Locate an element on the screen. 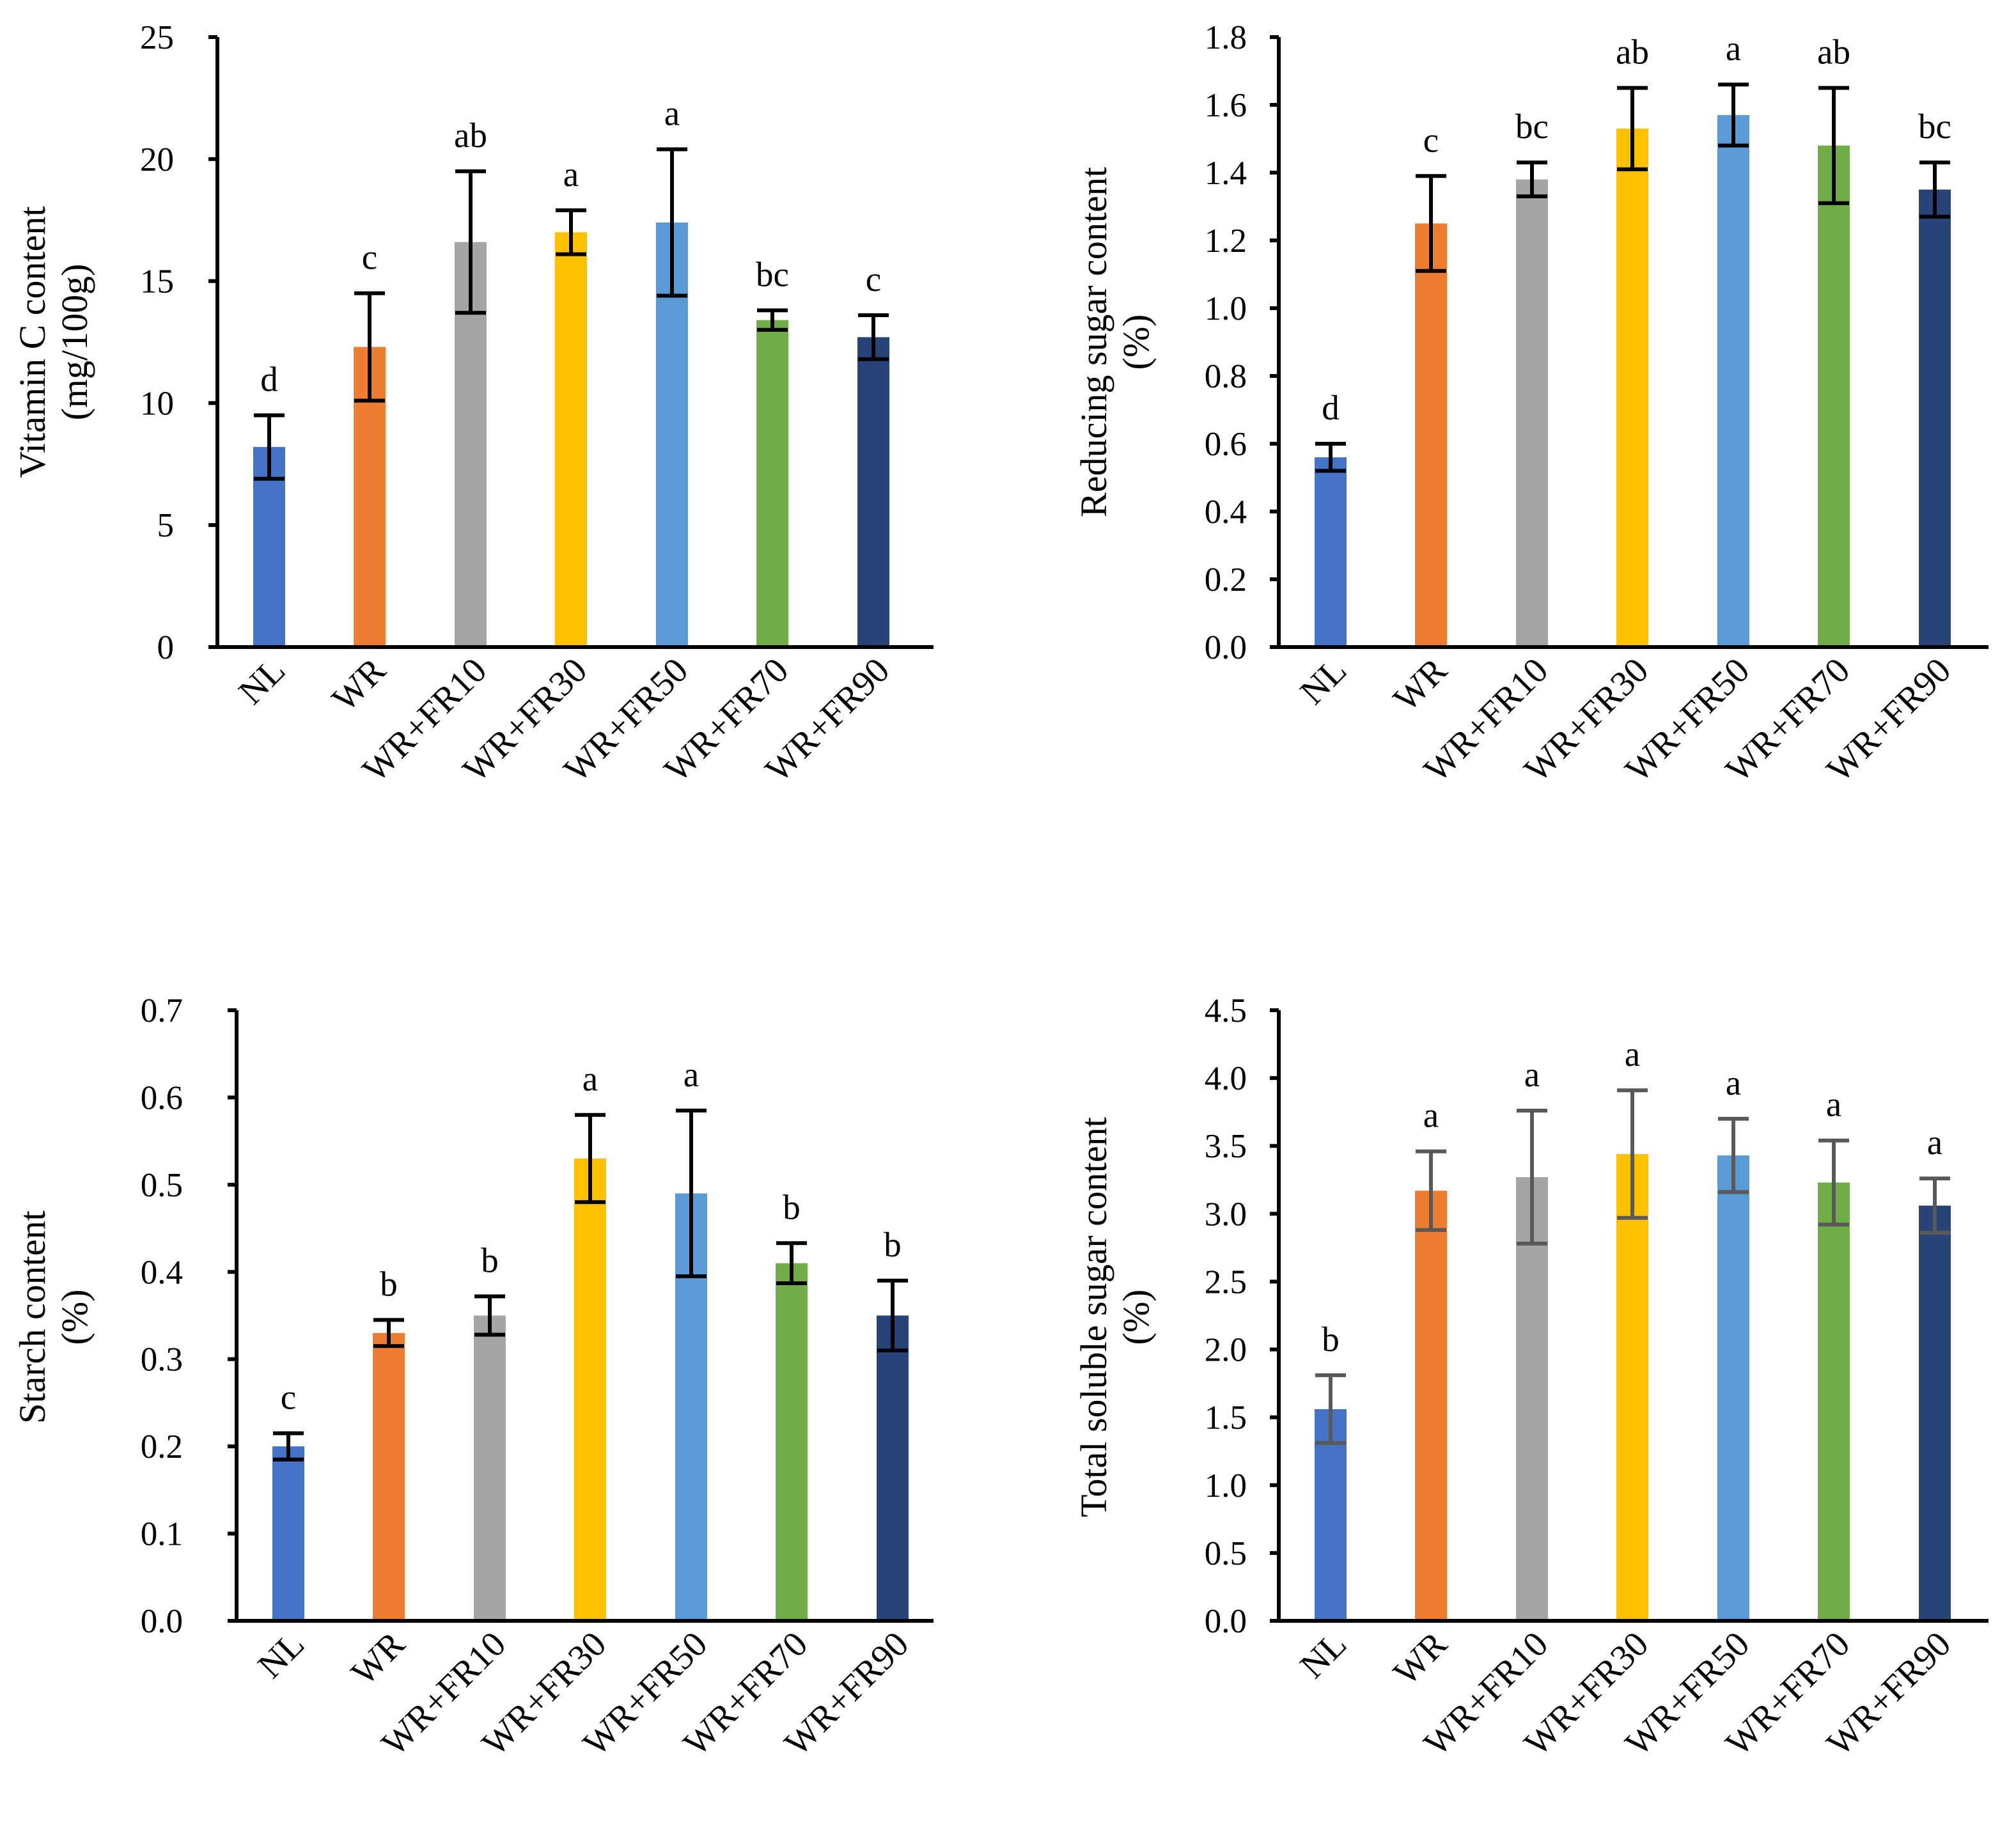 Image resolution: width=2016 pixels, height=1828 pixels. y-tick-label: 0.7 is located at coordinates (162, 1010).